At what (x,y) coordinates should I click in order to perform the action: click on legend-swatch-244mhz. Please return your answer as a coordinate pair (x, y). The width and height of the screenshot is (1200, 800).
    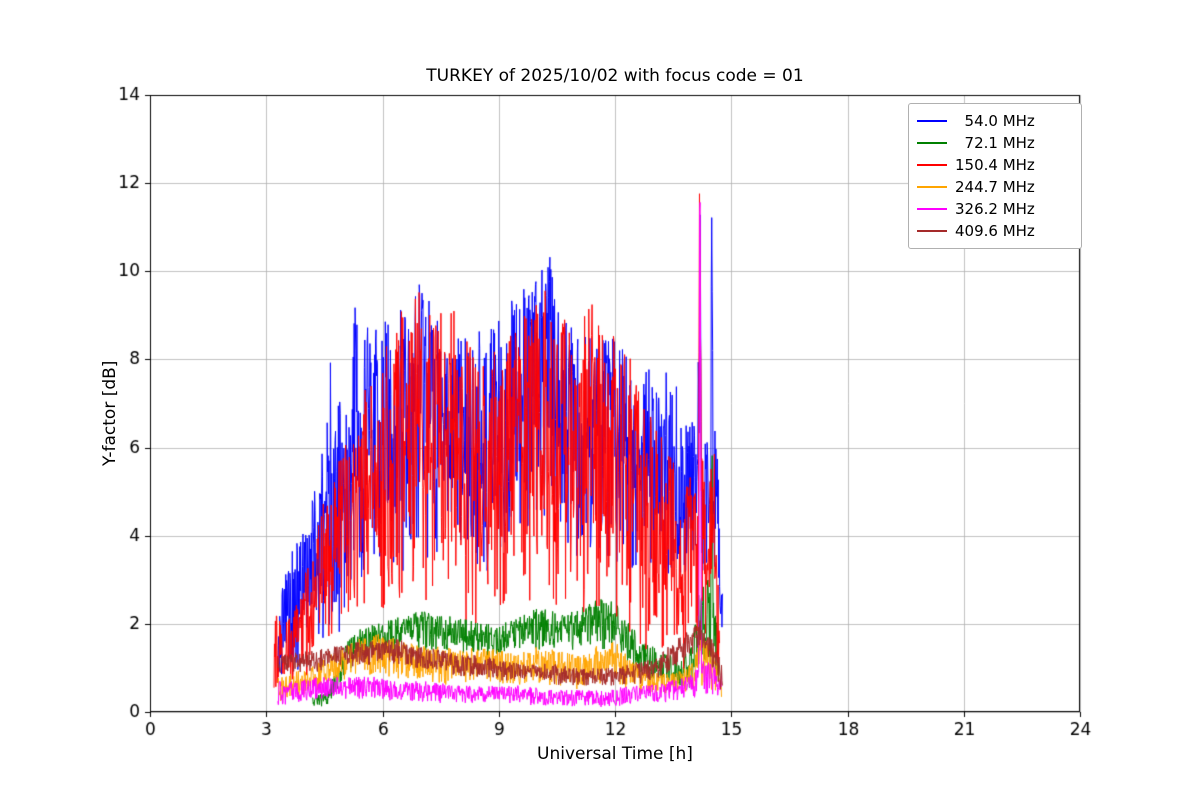
    Looking at the image, I should click on (932, 187).